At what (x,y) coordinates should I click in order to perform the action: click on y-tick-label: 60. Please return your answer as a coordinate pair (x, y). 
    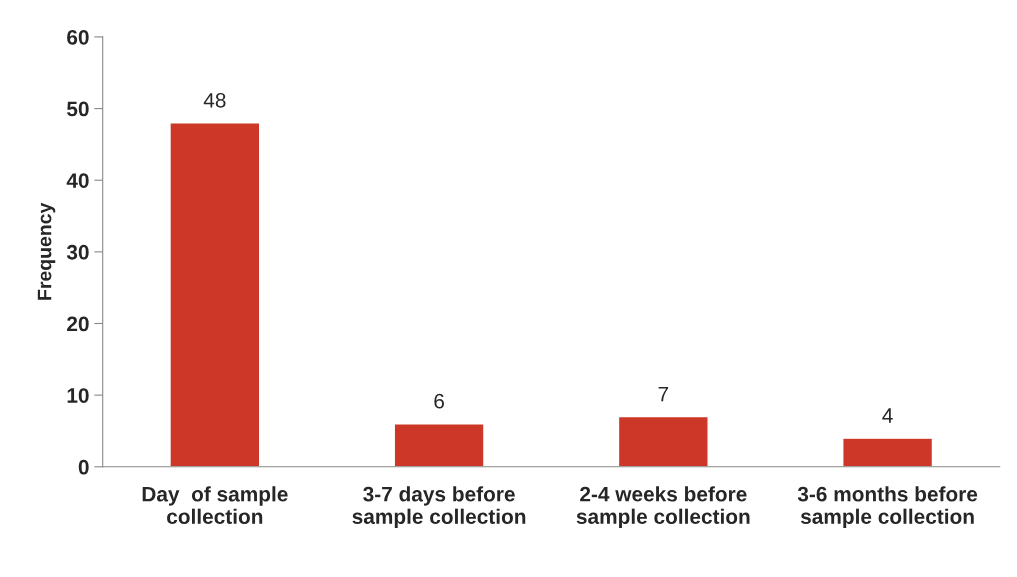
    Looking at the image, I should click on (78, 37).